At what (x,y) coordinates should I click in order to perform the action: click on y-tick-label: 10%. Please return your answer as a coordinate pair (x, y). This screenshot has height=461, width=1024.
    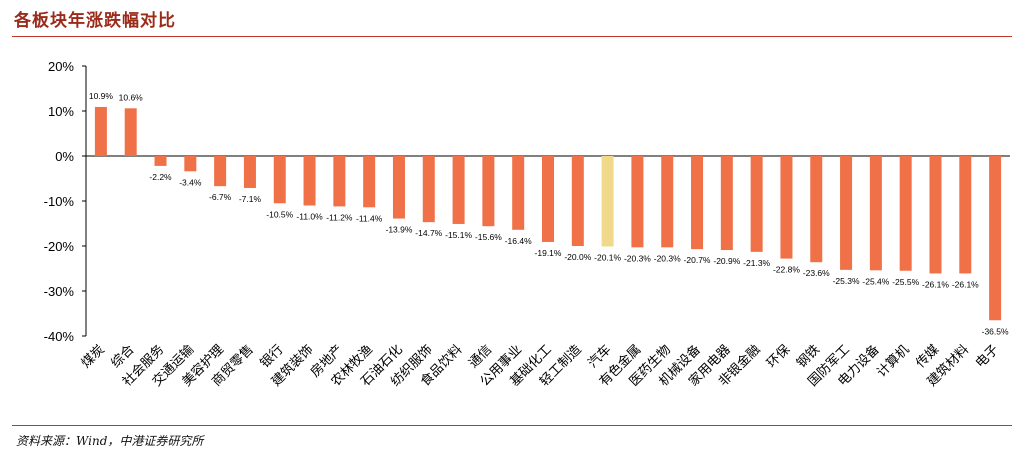
    Looking at the image, I should click on (61, 111).